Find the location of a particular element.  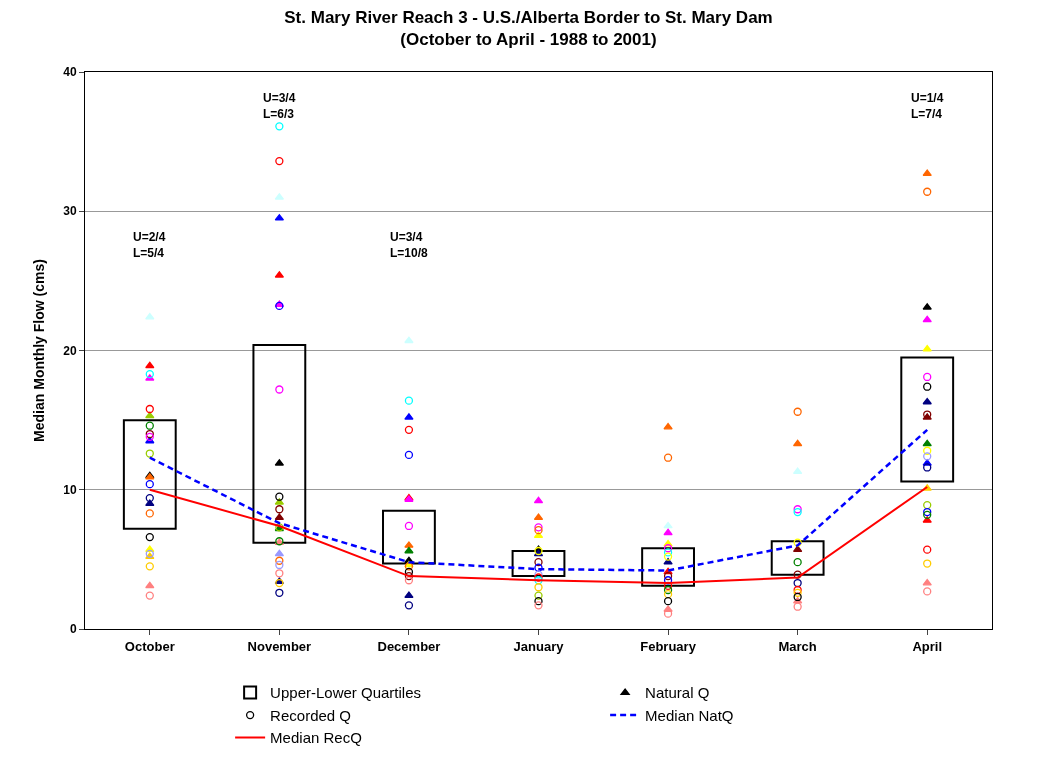

annotation: U=3/4 L=10/8 is located at coordinates (409, 245).